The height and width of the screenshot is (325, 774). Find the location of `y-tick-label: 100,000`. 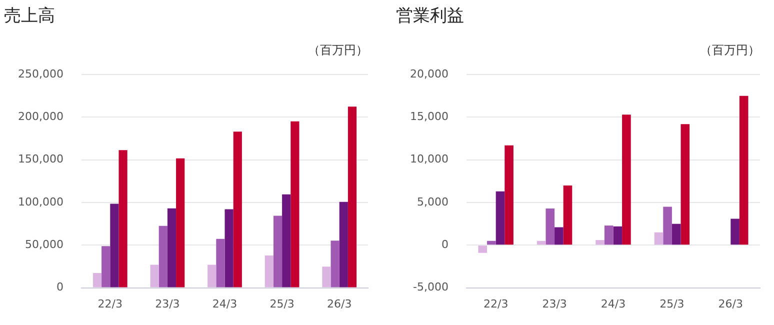

y-tick-label: 100,000 is located at coordinates (41, 201).